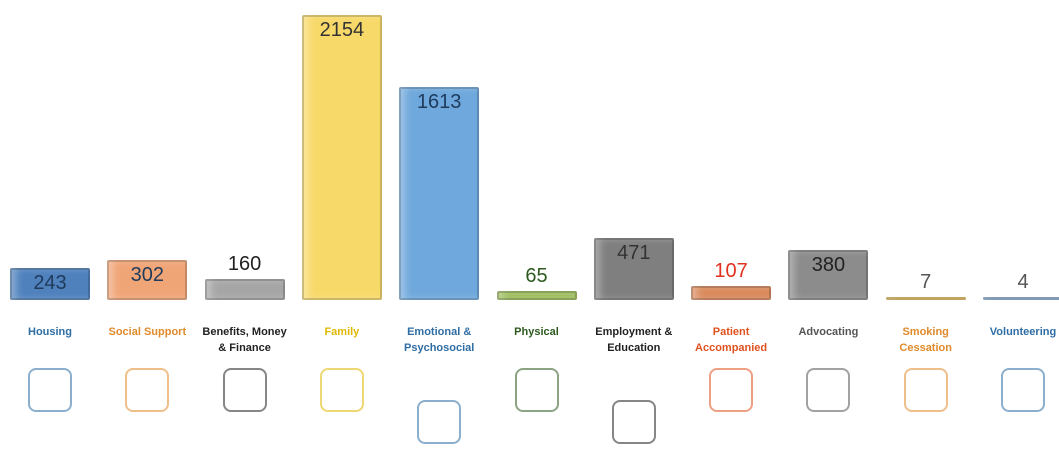  I want to click on value-label: 243, so click(50, 282).